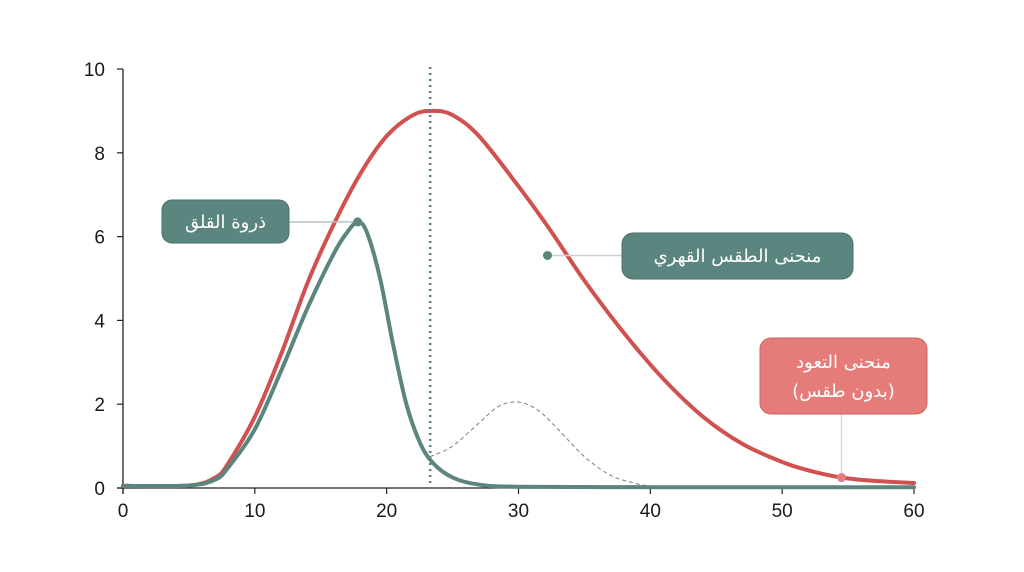 The width and height of the screenshot is (1024, 572). I want to click on x-tick-label: 40, so click(650, 511).